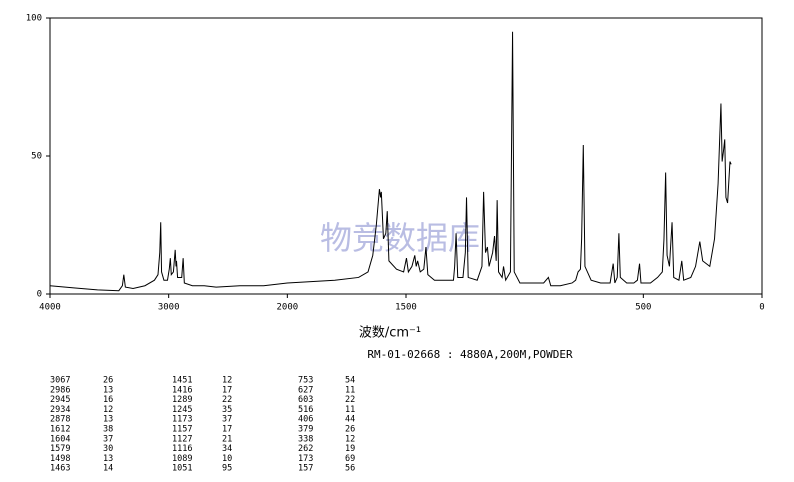 This screenshot has height=482, width=794. What do you see at coordinates (182, 420) in the screenshot?
I see `peak-wavenumber: 1173` at bounding box center [182, 420].